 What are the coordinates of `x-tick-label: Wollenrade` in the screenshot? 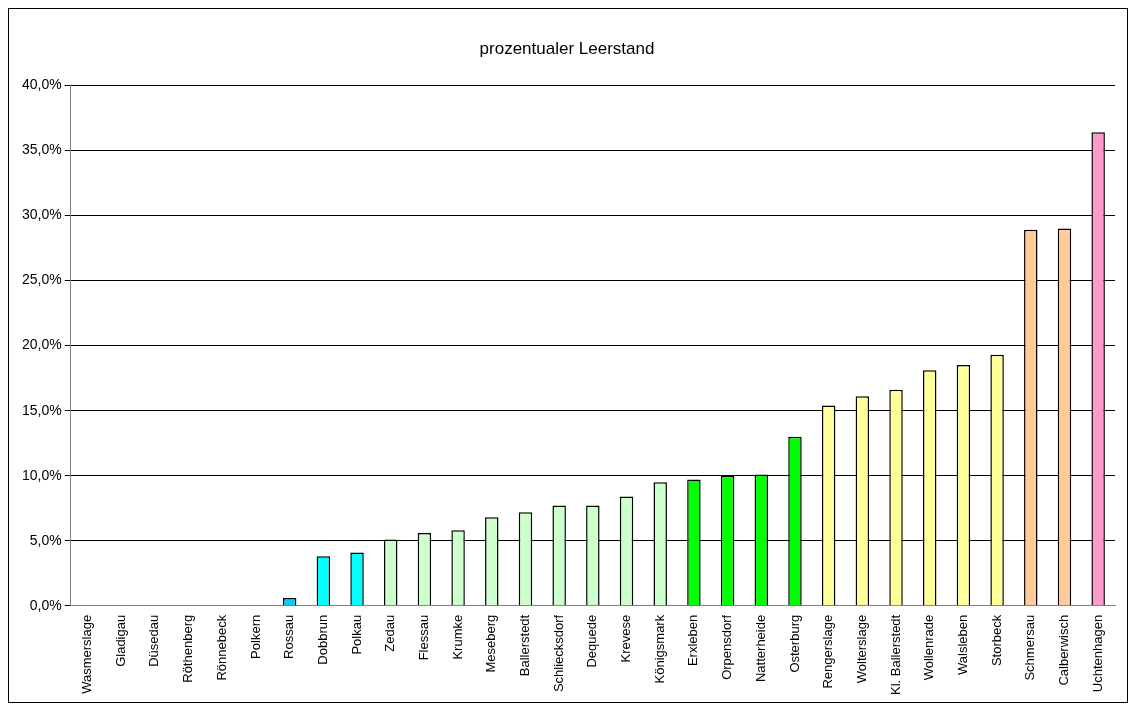 It's located at (929, 647).